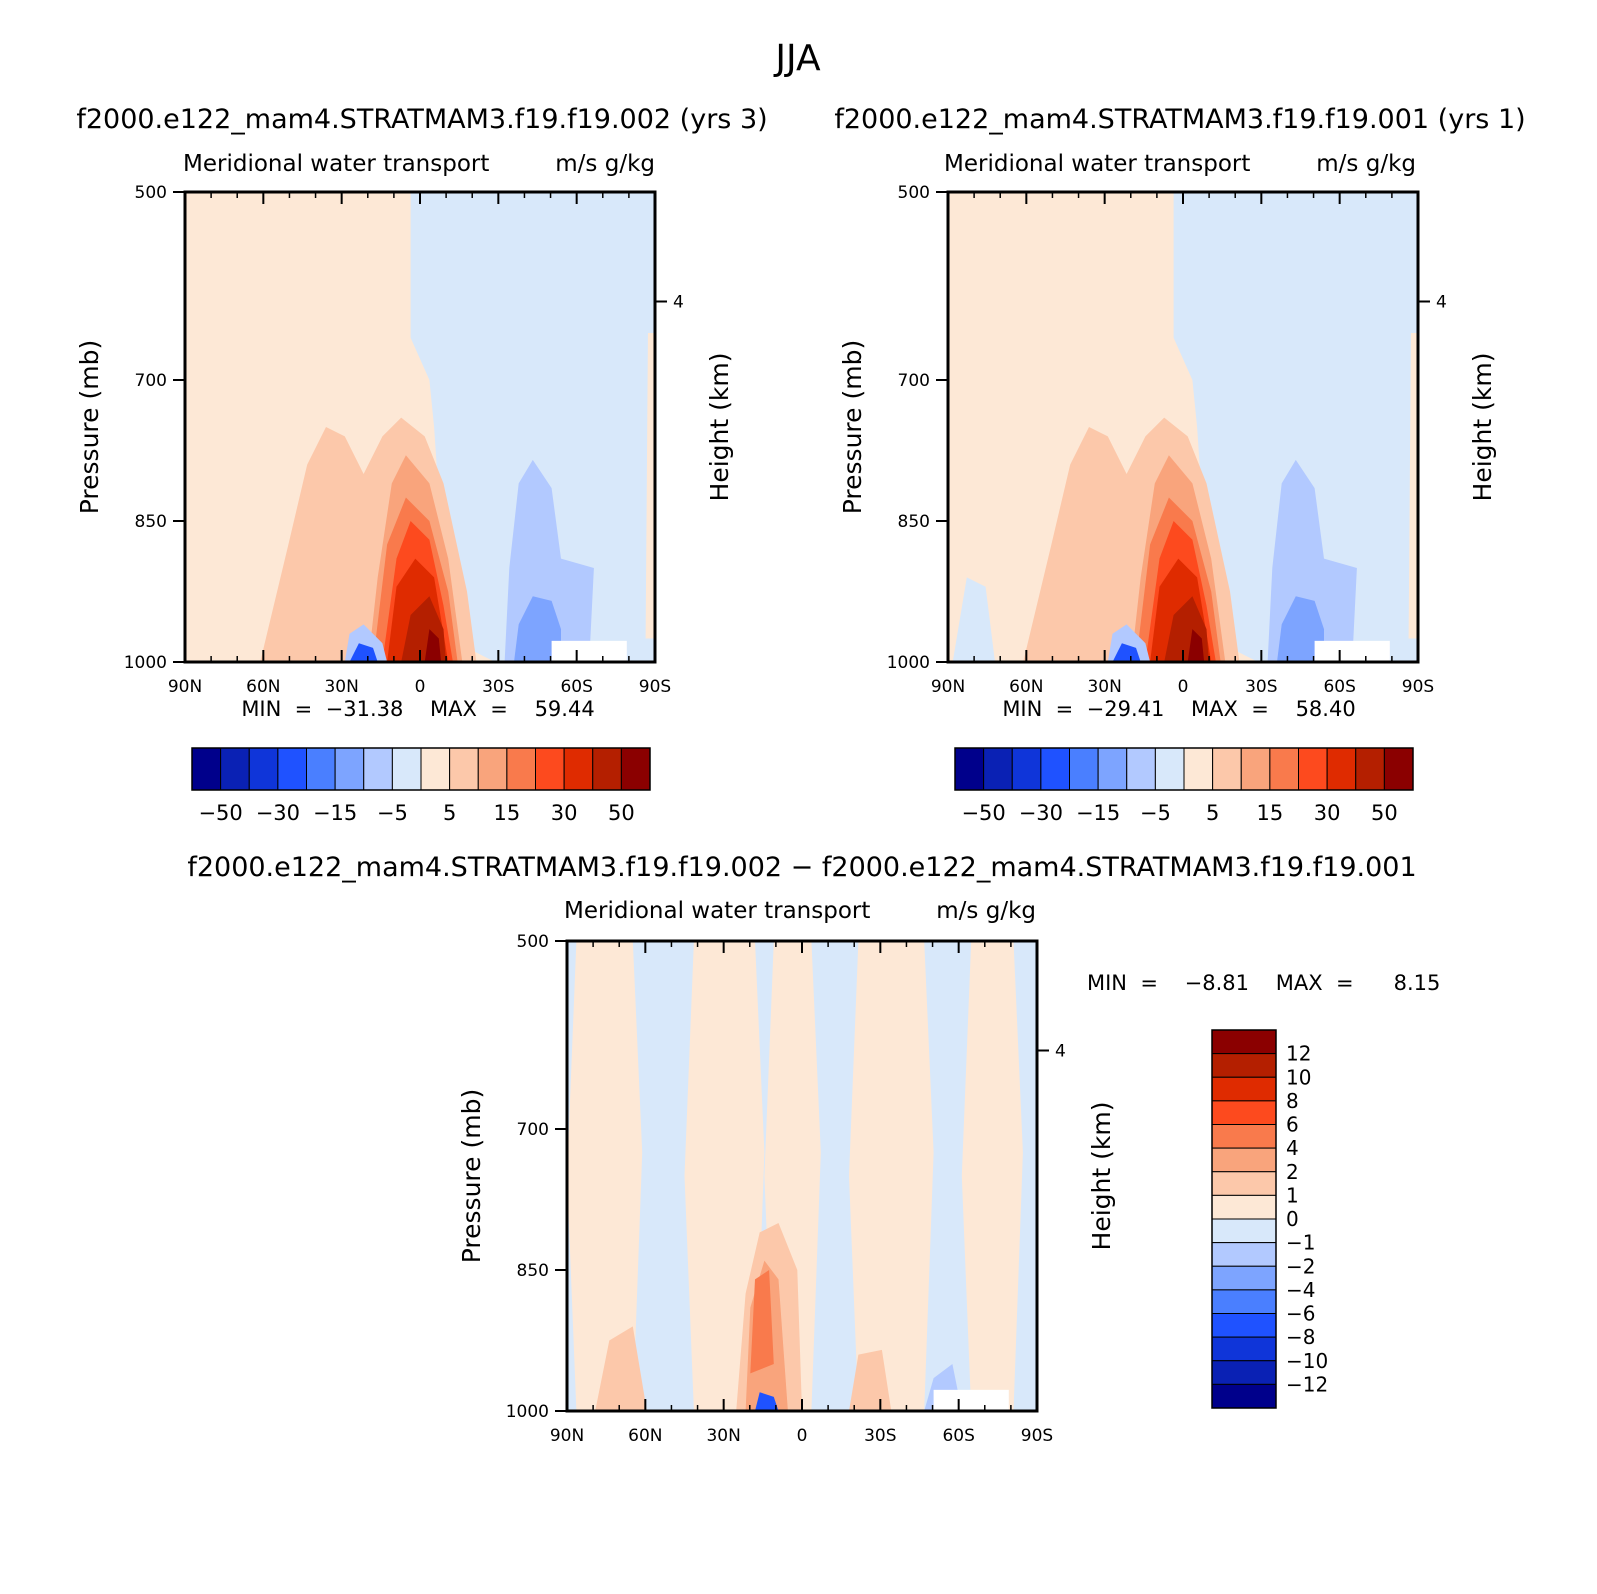  What do you see at coordinates (621, 1368) in the screenshot?
I see `contour-positive-north` at bounding box center [621, 1368].